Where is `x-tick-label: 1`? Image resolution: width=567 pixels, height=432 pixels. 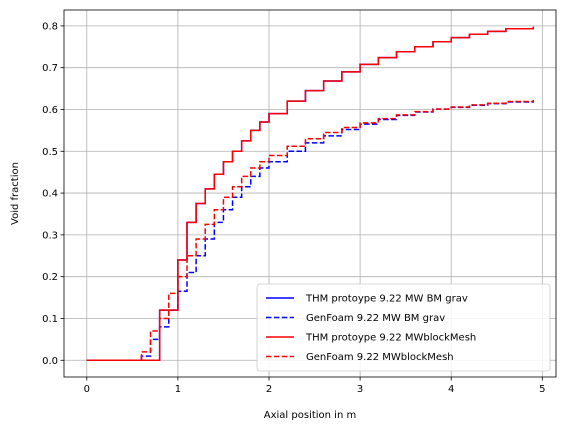 x-tick-label: 1 is located at coordinates (178, 389).